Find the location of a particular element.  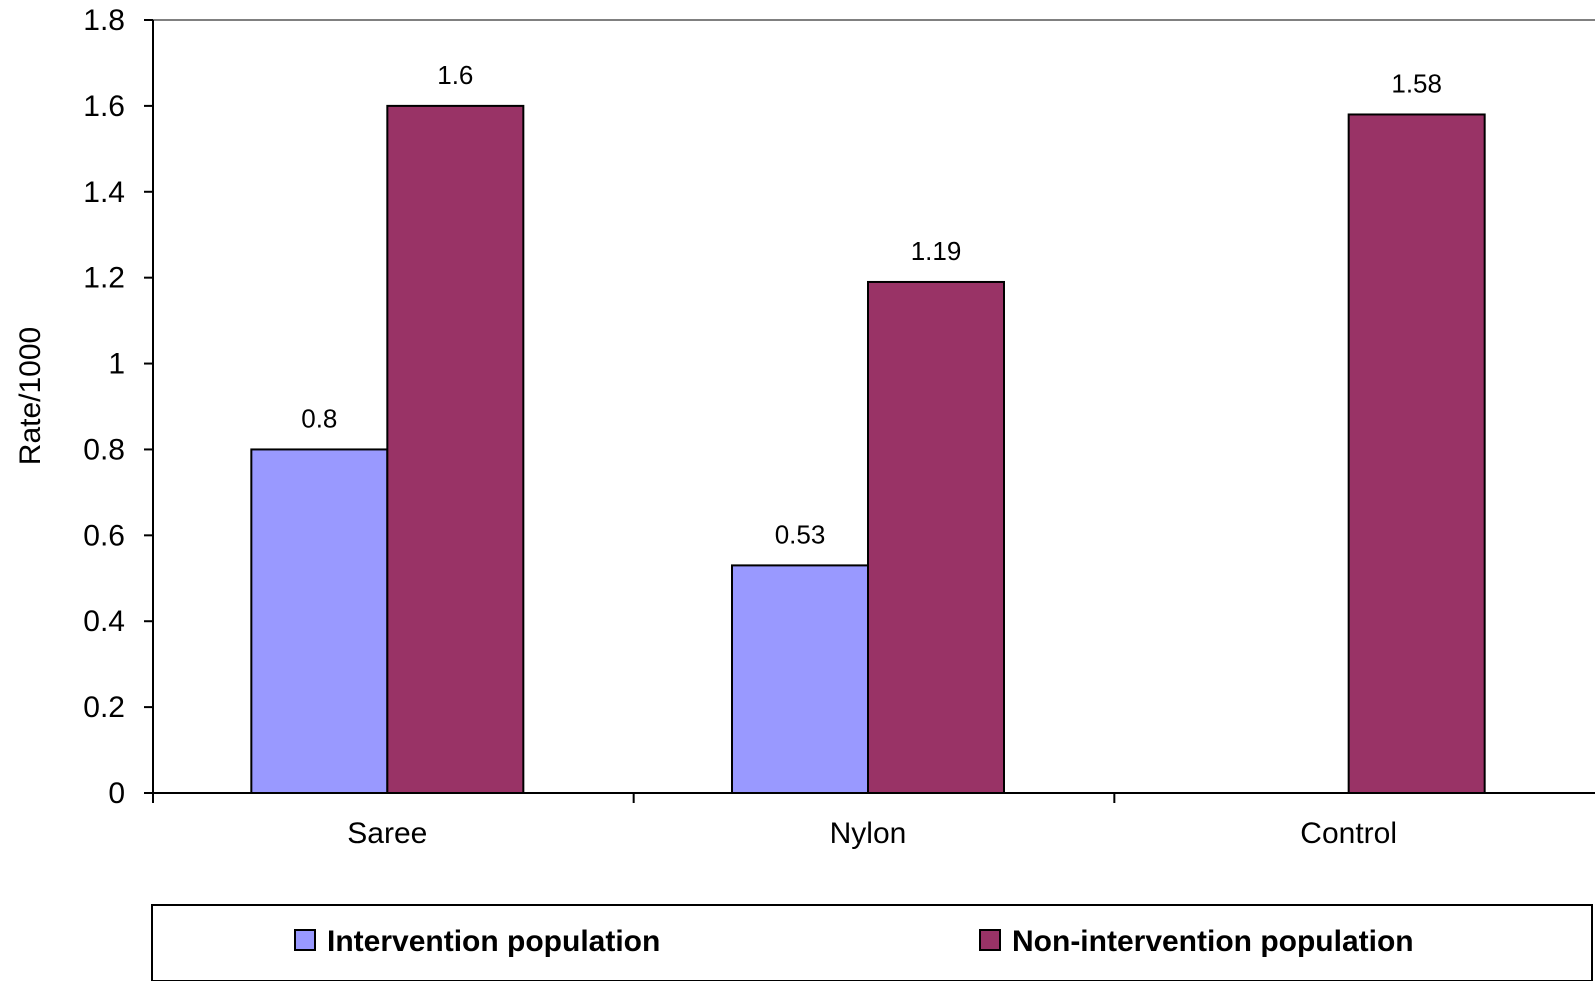

x-tick-label: Control is located at coordinates (1348, 833).